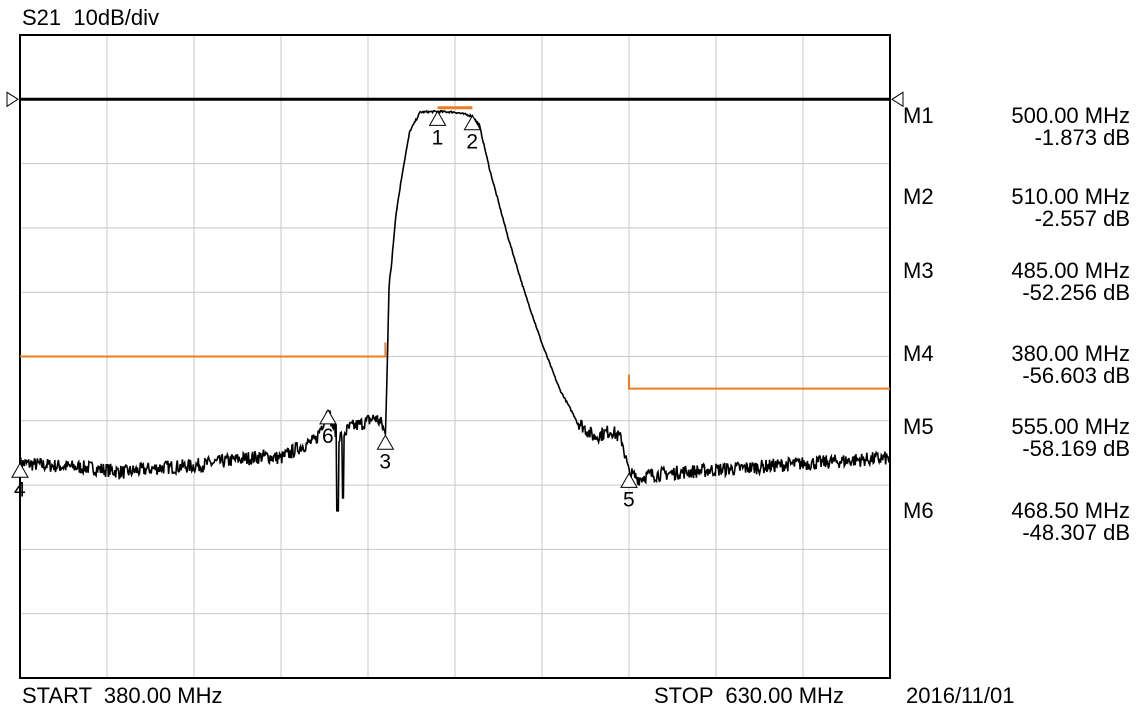 Image resolution: width=1137 pixels, height=715 pixels. Describe the element at coordinates (1076, 375) in the screenshot. I see `marker-level: -56.603 dB` at that location.